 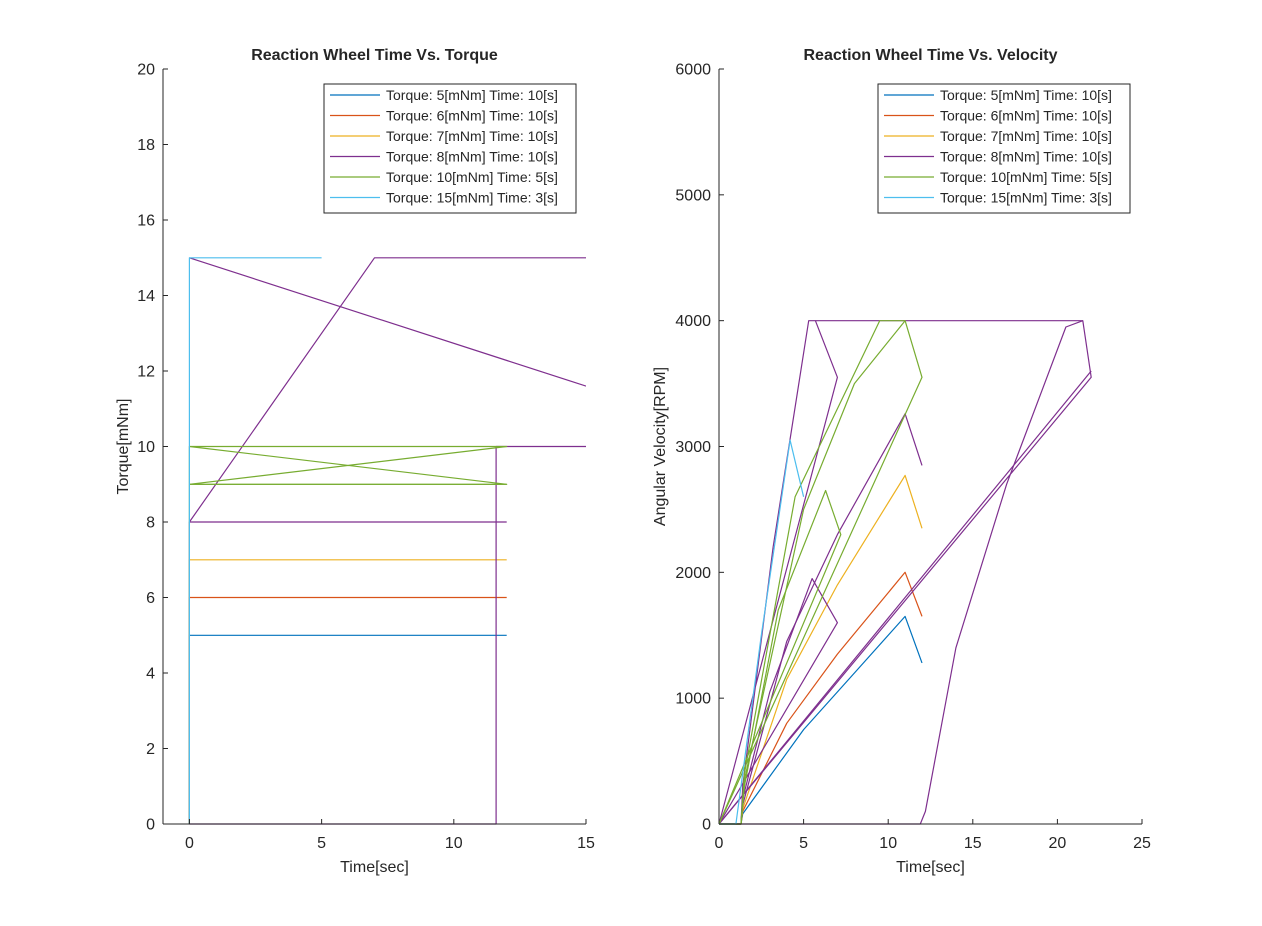 What do you see at coordinates (146, 372) in the screenshot?
I see `y-tick-label: 12` at bounding box center [146, 372].